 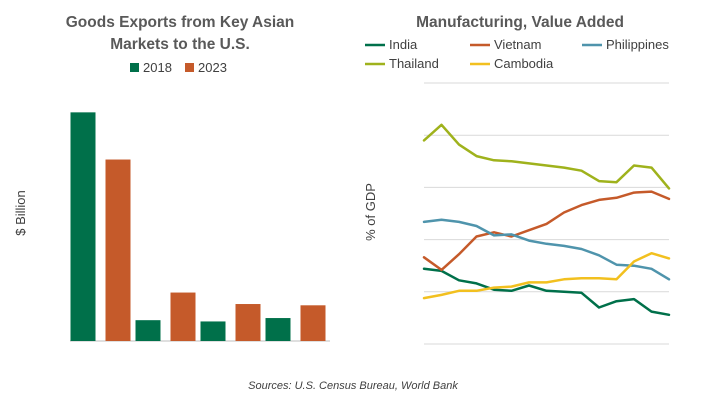 What do you see at coordinates (180, 44) in the screenshot?
I see `bar-chart-title-line-2: Markets to the U.S.` at bounding box center [180, 44].